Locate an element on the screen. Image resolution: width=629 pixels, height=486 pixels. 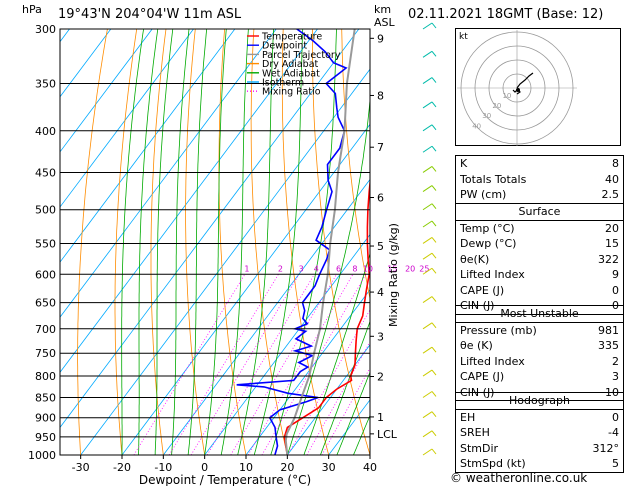
index-label: K is located at coordinates (464, 164).